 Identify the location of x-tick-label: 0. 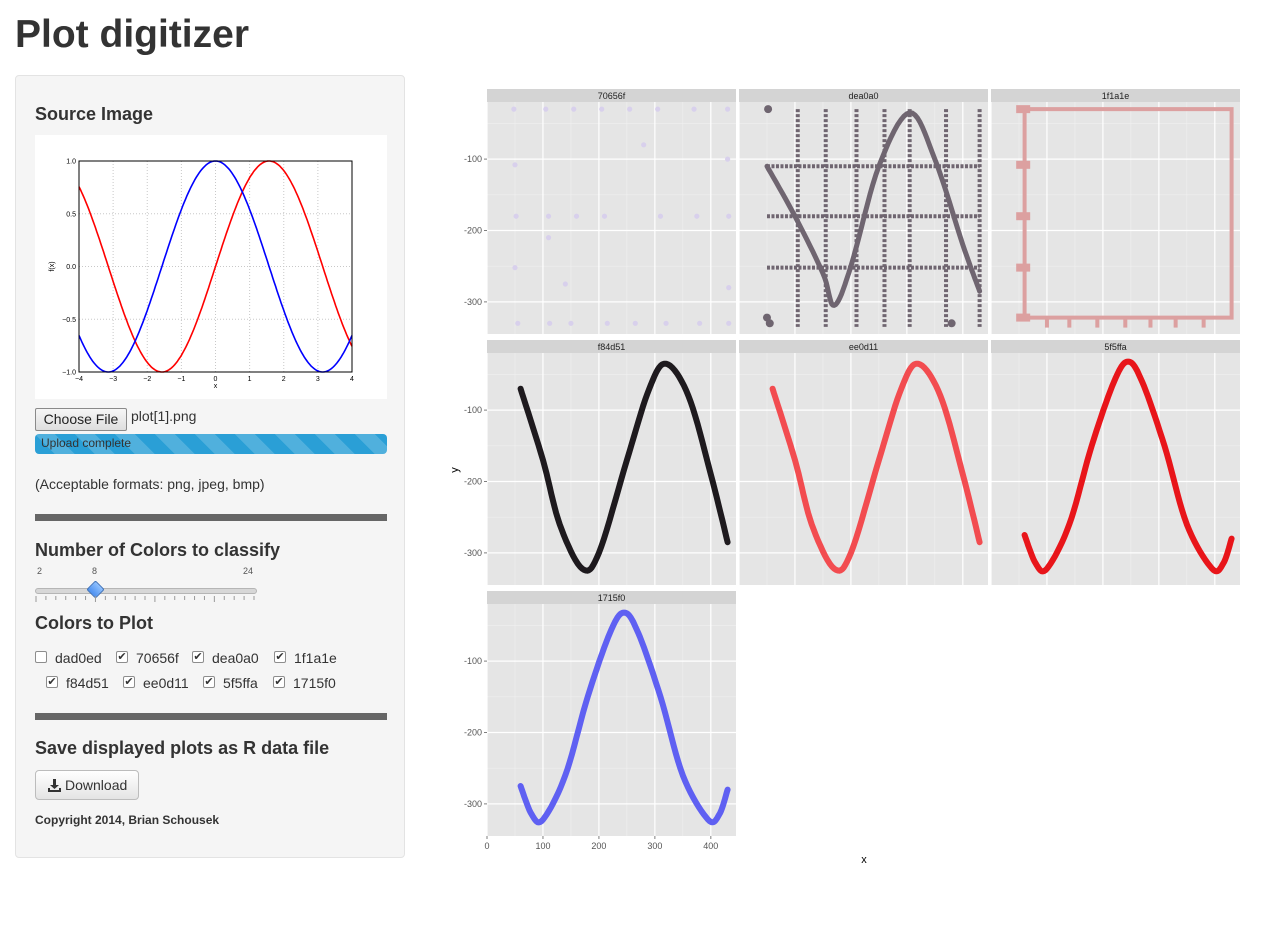
(216, 379).